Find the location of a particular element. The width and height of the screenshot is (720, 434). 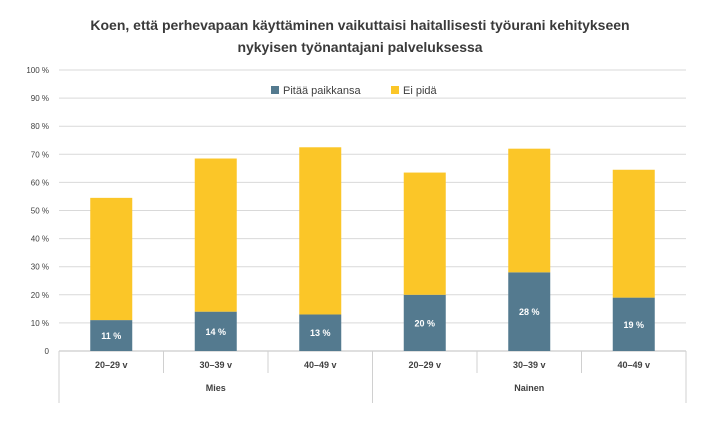

y-tick-label: 50 % is located at coordinates (40, 211).